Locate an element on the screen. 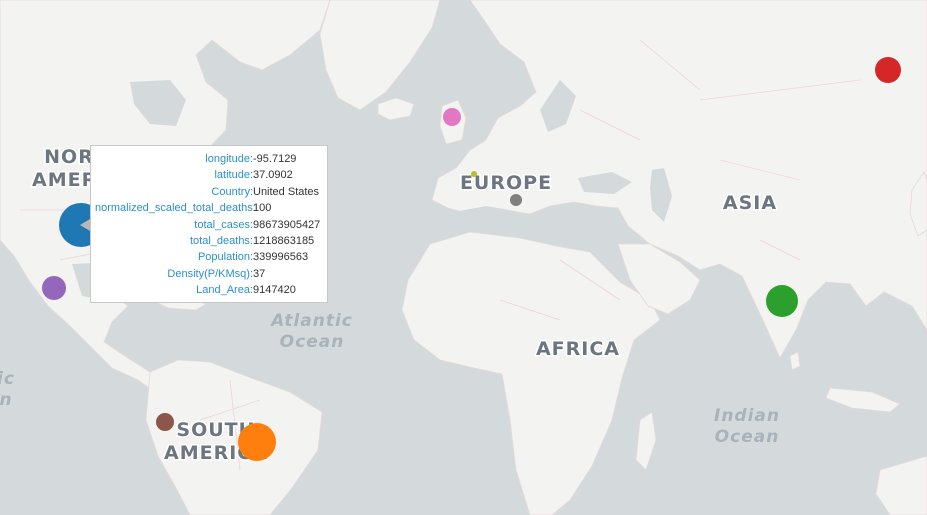  sea-baltic is located at coordinates (558, 106).